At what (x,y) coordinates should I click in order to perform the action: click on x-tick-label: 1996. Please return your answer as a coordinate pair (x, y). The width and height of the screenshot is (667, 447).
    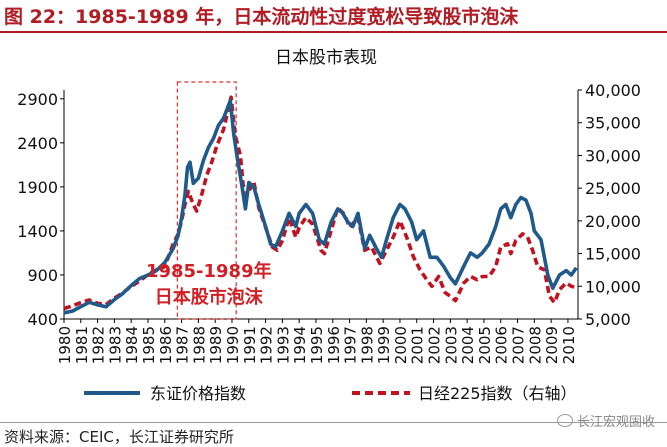
    Looking at the image, I should click on (334, 345).